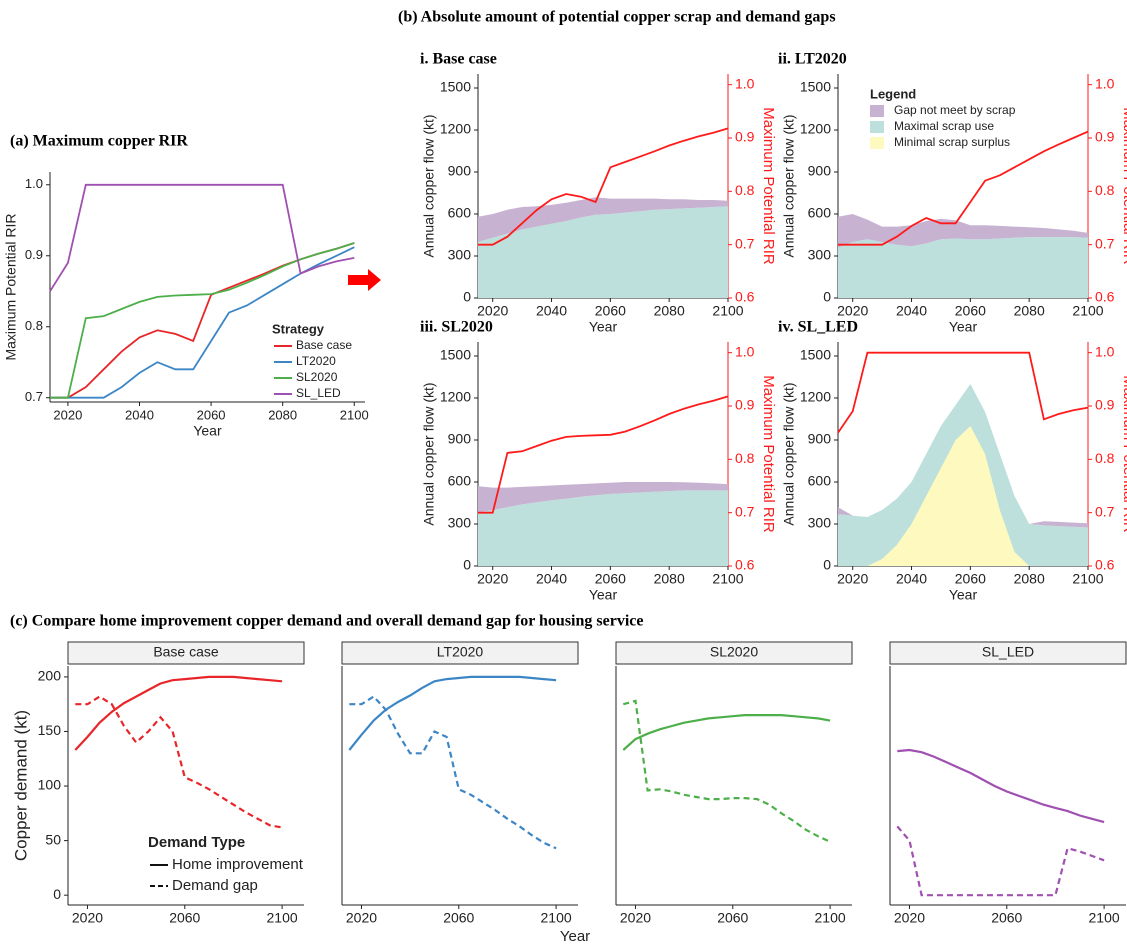 This screenshot has width=1127, height=946. What do you see at coordinates (1105, 137) in the screenshot?
I see `y2-tick-label: 0.9` at bounding box center [1105, 137].